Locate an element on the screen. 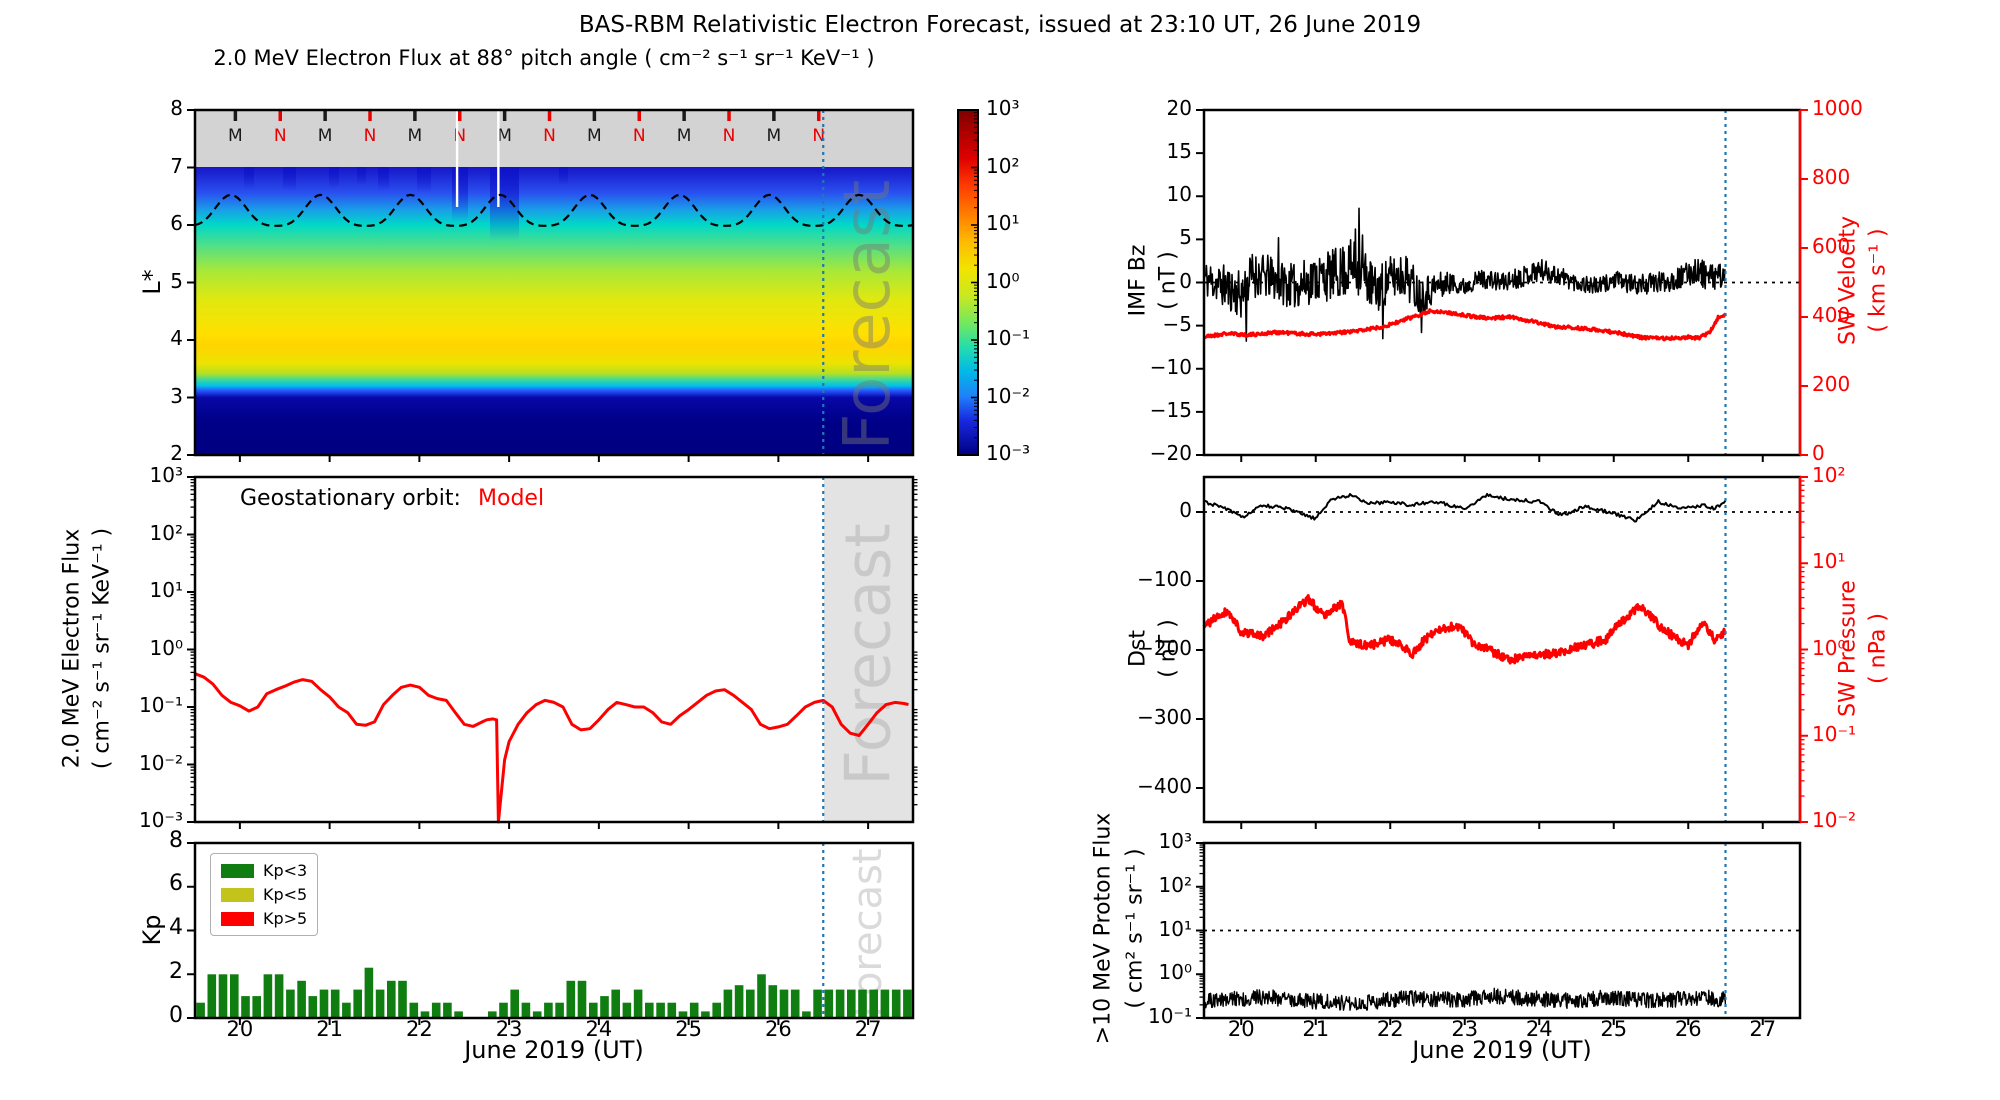 The height and width of the screenshot is (1100, 2000). tick-label: 10⁻² is located at coordinates (1008, 395).